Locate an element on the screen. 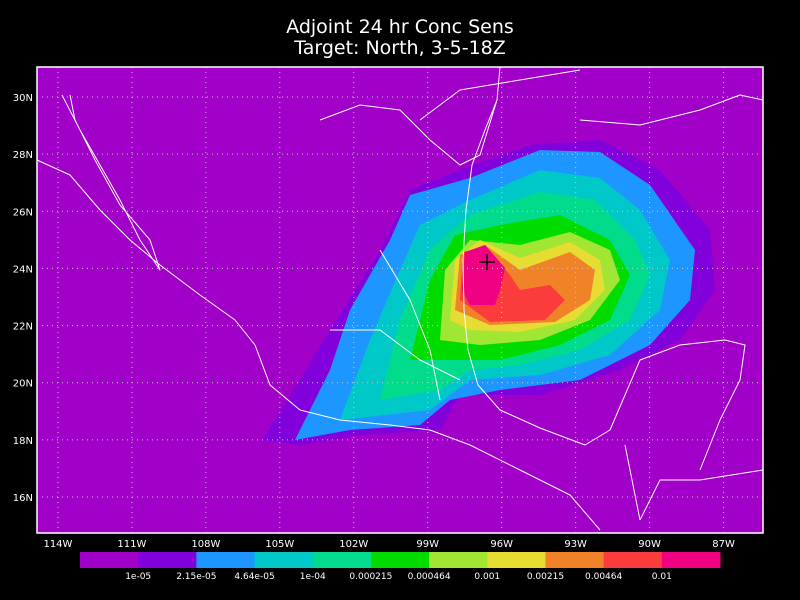  colorbar-label: 2.15e-05 is located at coordinates (196, 577).